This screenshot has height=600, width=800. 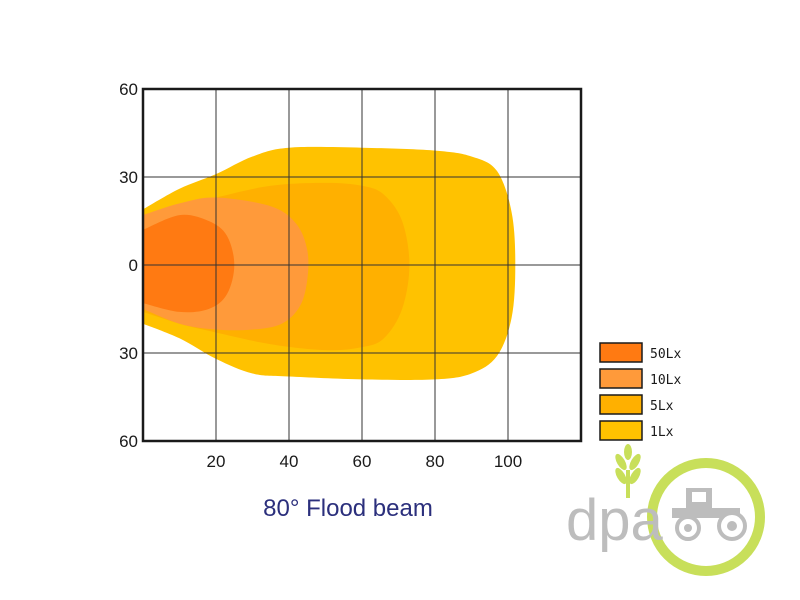 What do you see at coordinates (348, 508) in the screenshot?
I see `chart-title: 80° Flood beam` at bounding box center [348, 508].